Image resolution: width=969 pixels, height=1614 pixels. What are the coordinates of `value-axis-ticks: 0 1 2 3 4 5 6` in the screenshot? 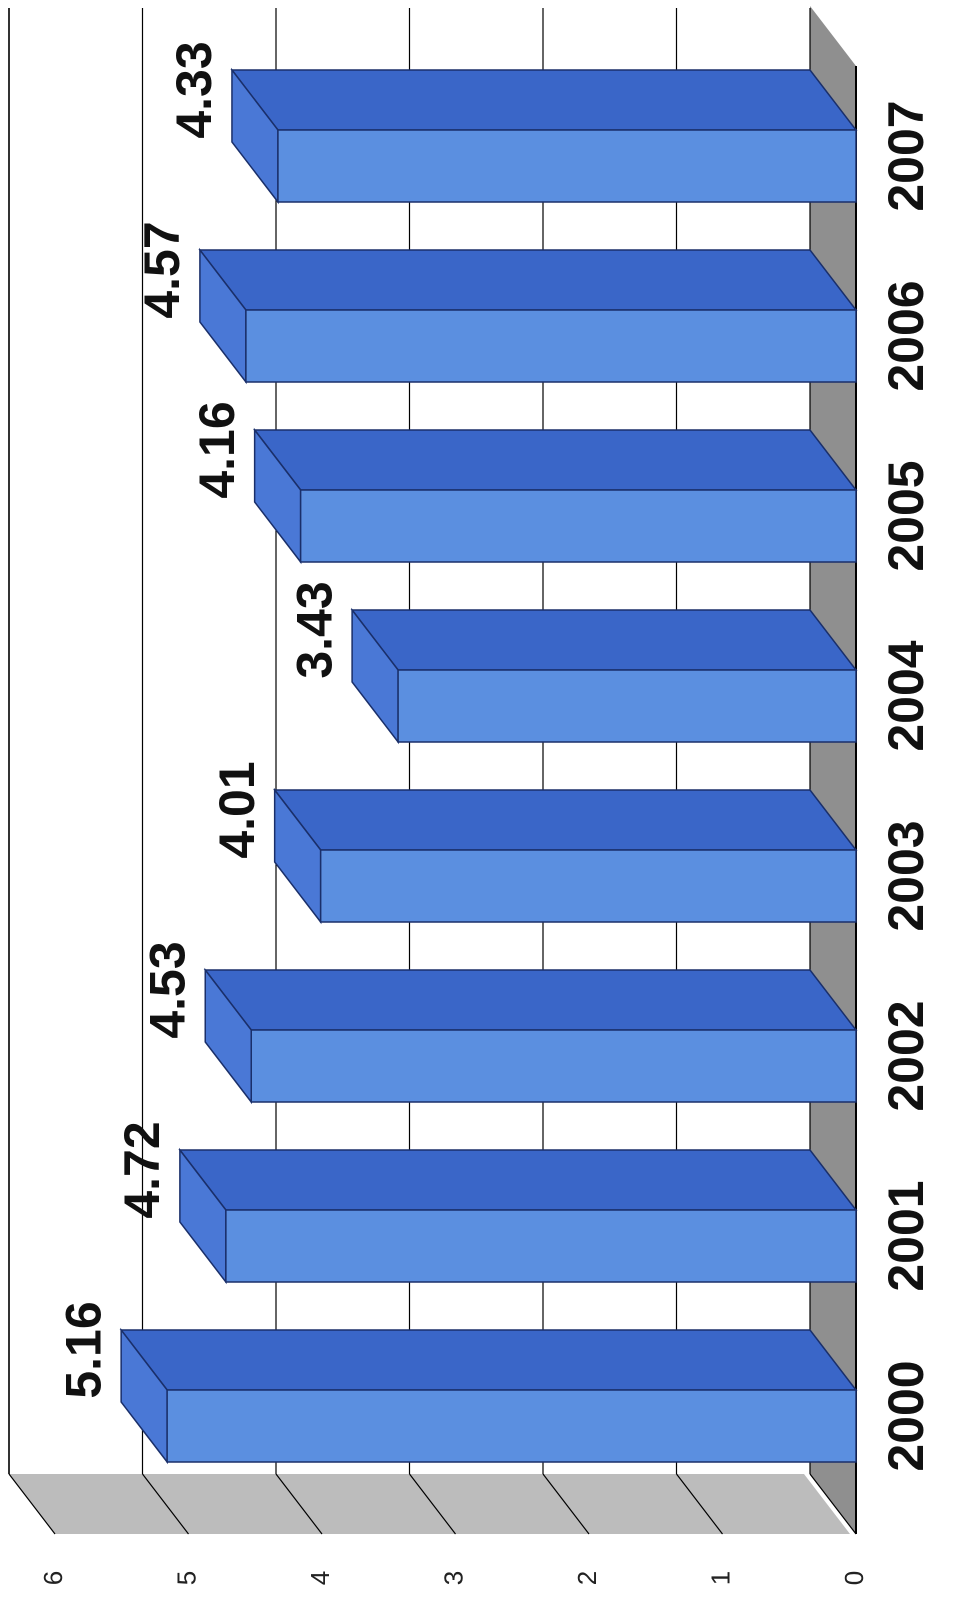 It's located at (453, 1578).